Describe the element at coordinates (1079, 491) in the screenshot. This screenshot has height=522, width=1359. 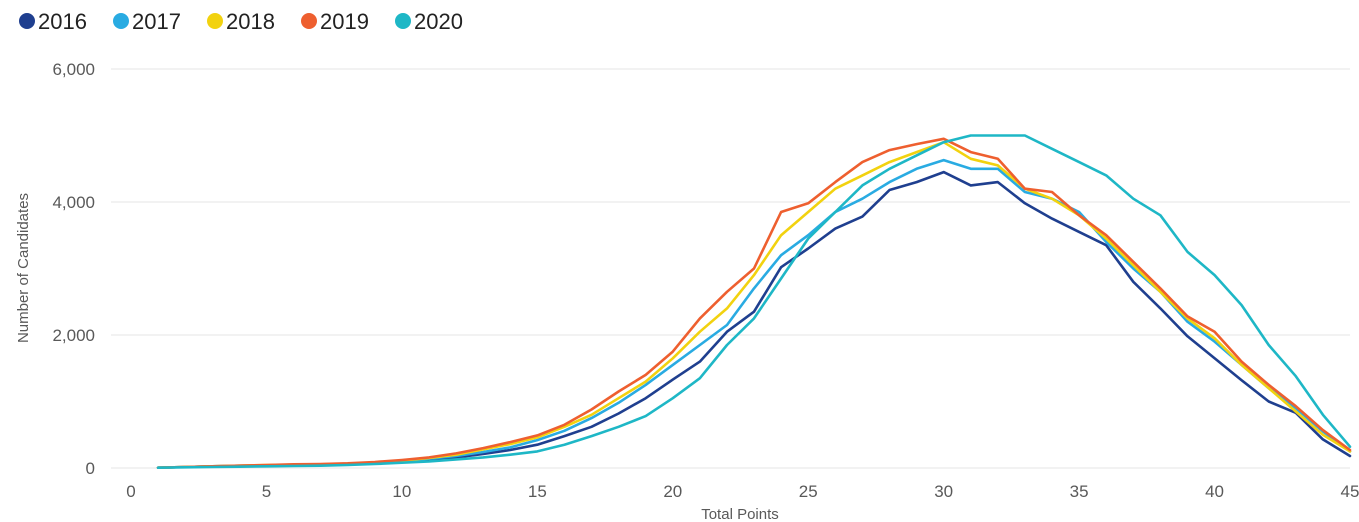
I see `x-tick-label: 35` at that location.